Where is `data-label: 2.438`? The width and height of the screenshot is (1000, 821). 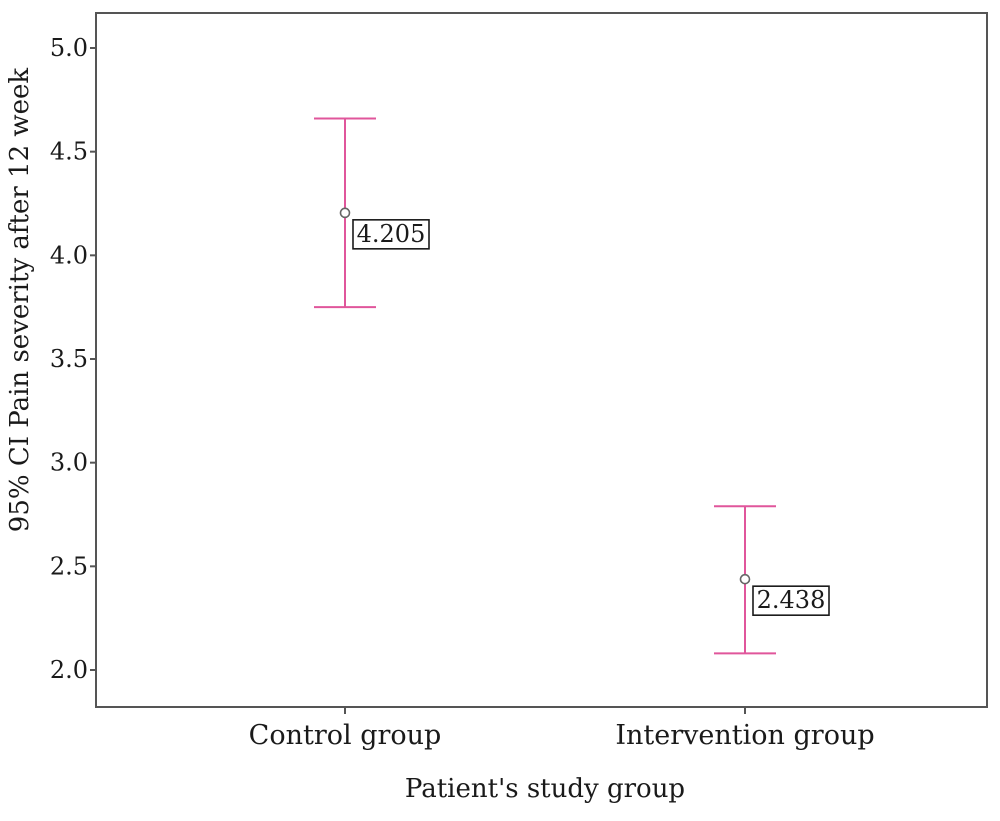
data-label: 2.438 is located at coordinates (791, 600).